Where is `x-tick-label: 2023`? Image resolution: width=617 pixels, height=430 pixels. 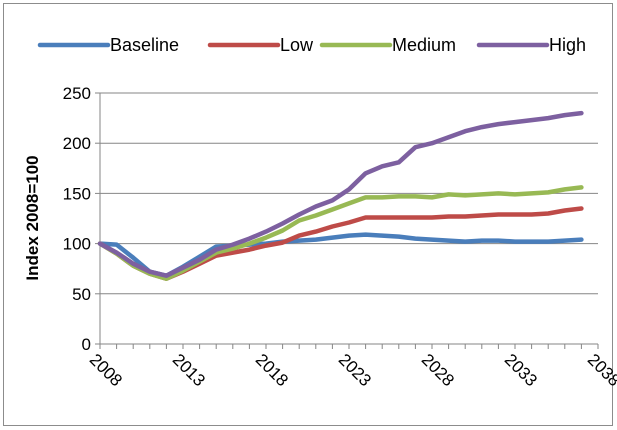
x-tick-label: 2023 is located at coordinates (355, 370).